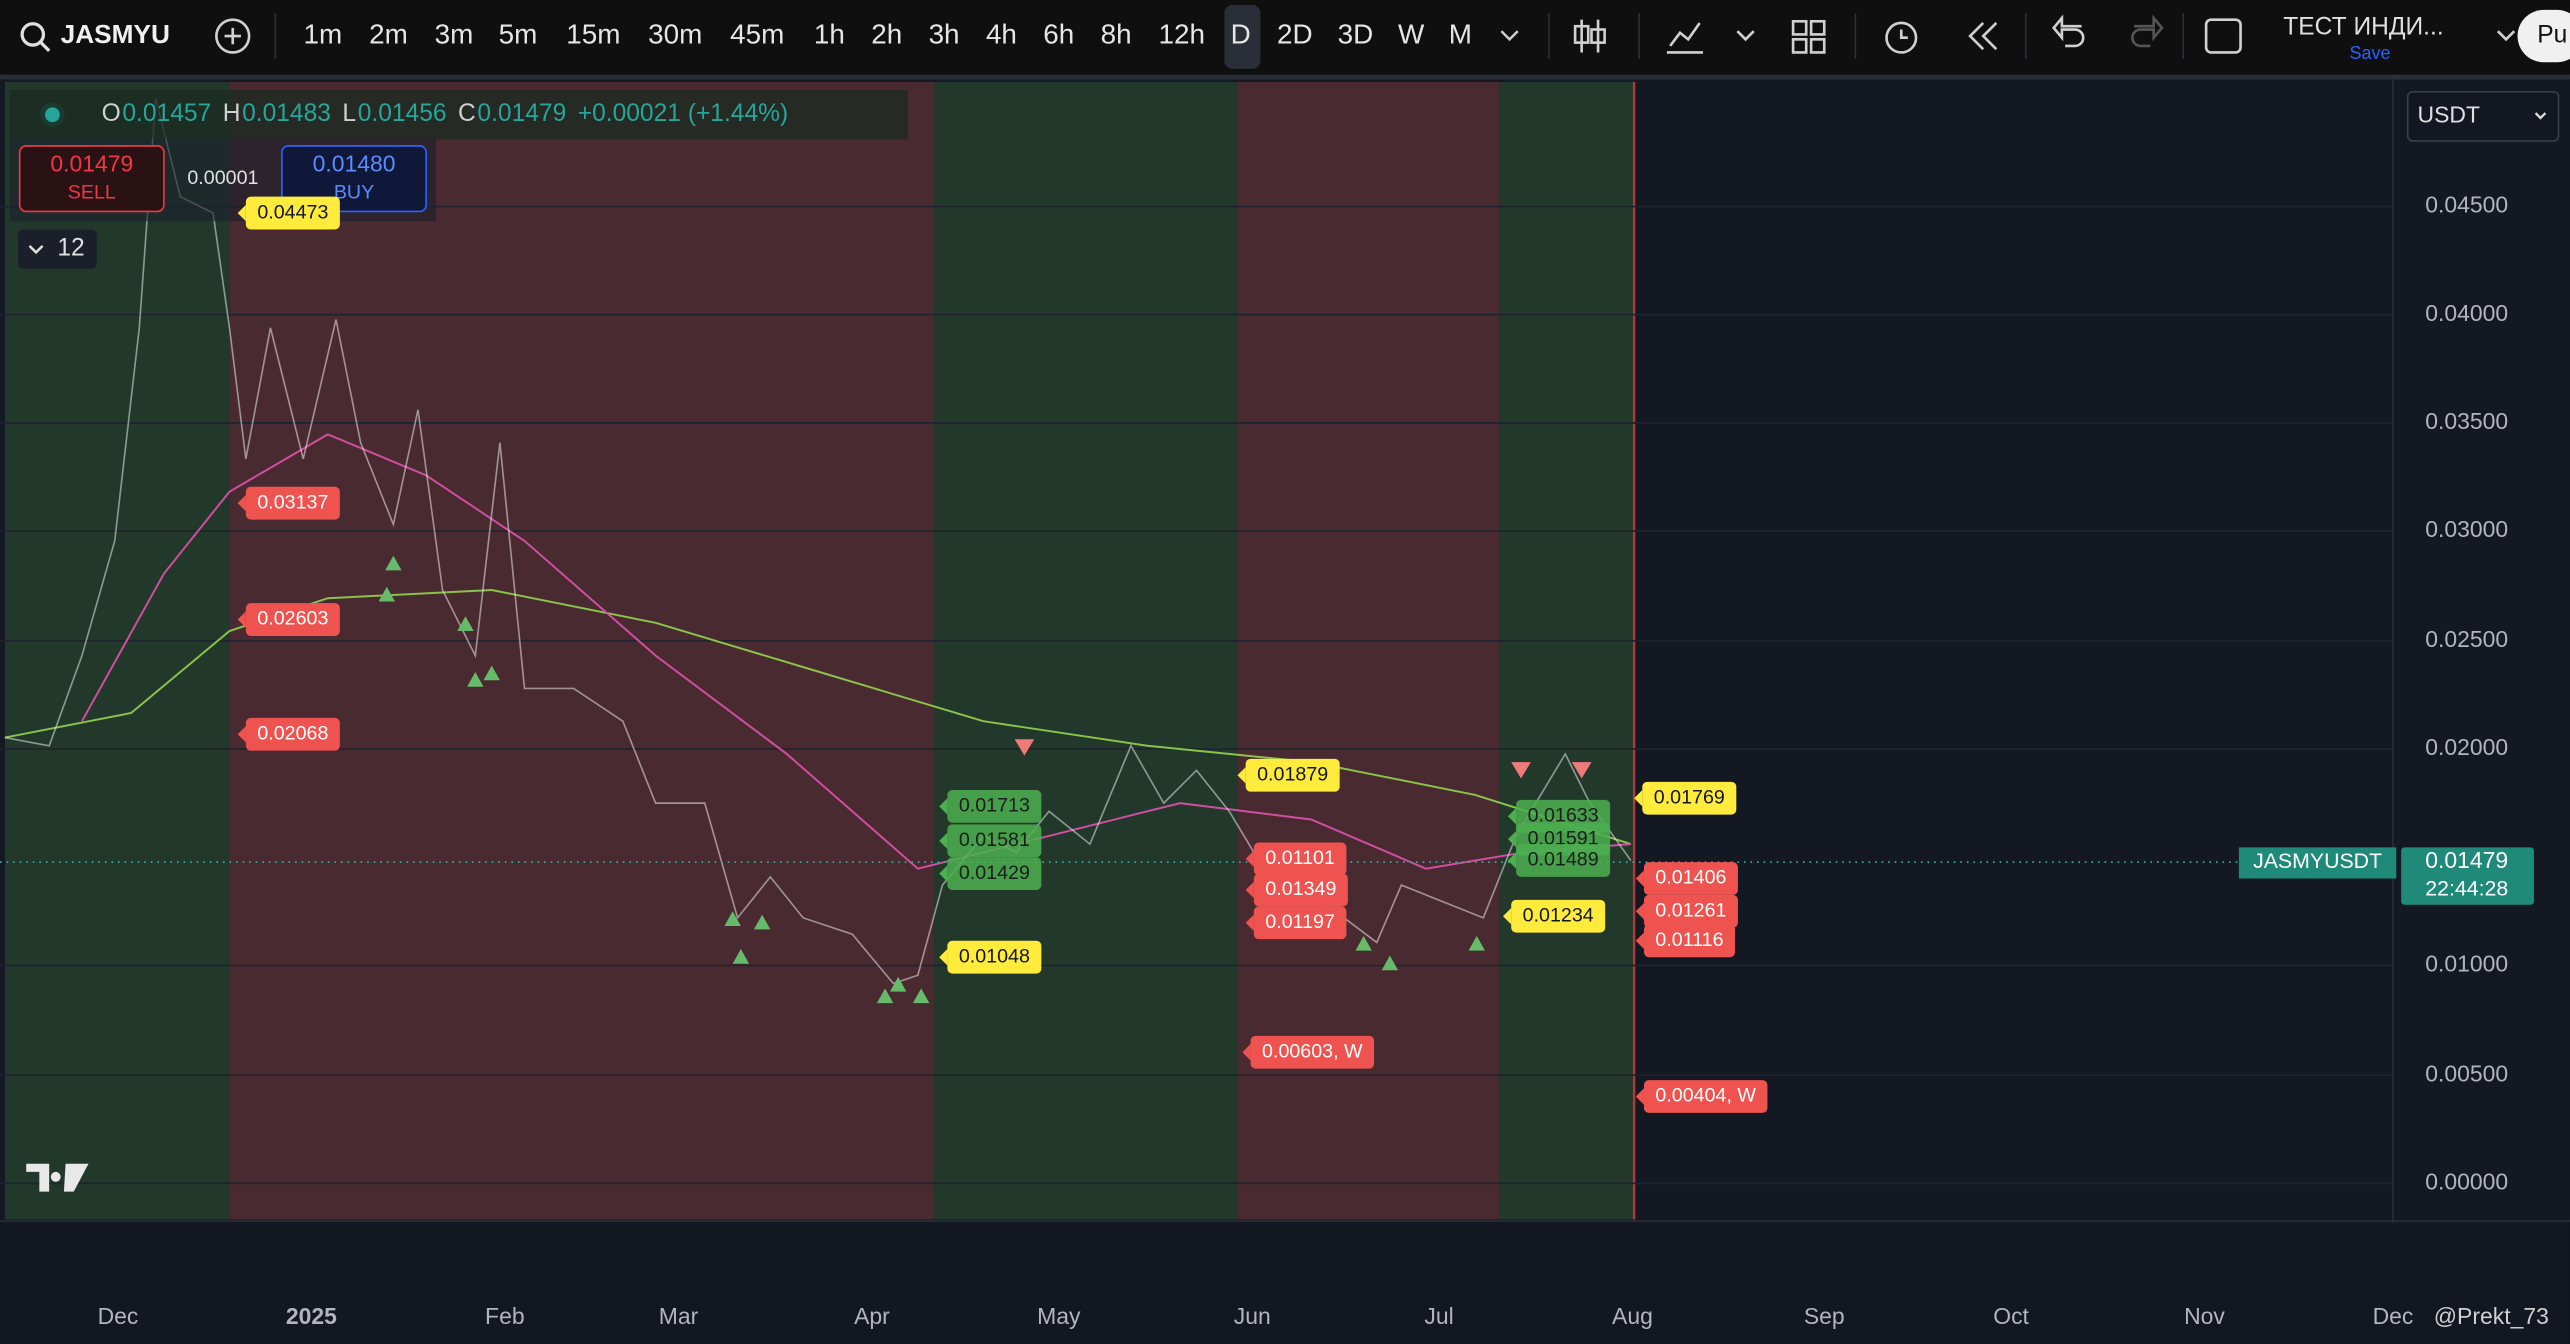 The height and width of the screenshot is (1344, 2570). Describe the element at coordinates (1059, 1316) in the screenshot. I see `time-tick-label: May` at that location.